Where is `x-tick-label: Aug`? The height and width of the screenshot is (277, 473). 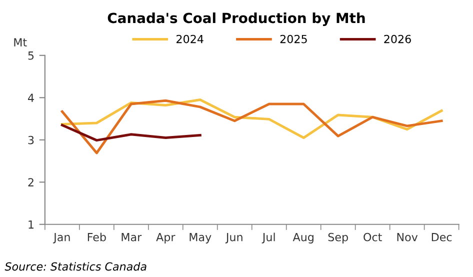
x-tick-label: Aug is located at coordinates (303, 238).